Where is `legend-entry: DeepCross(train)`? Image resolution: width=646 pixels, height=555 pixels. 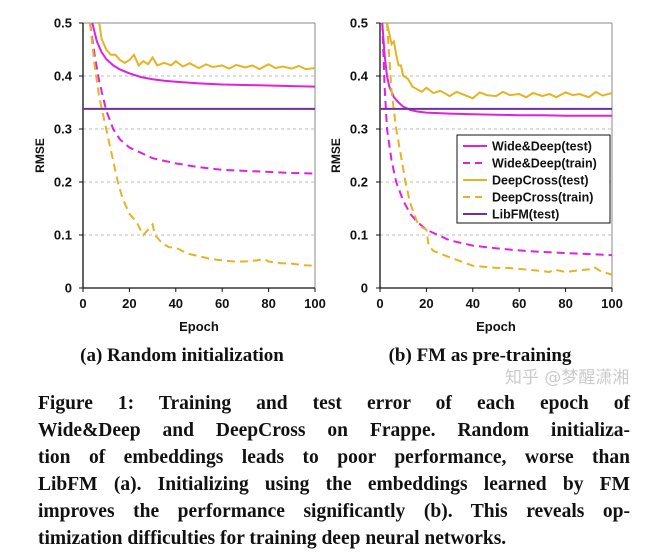
legend-entry: DeepCross(train) is located at coordinates (542, 198).